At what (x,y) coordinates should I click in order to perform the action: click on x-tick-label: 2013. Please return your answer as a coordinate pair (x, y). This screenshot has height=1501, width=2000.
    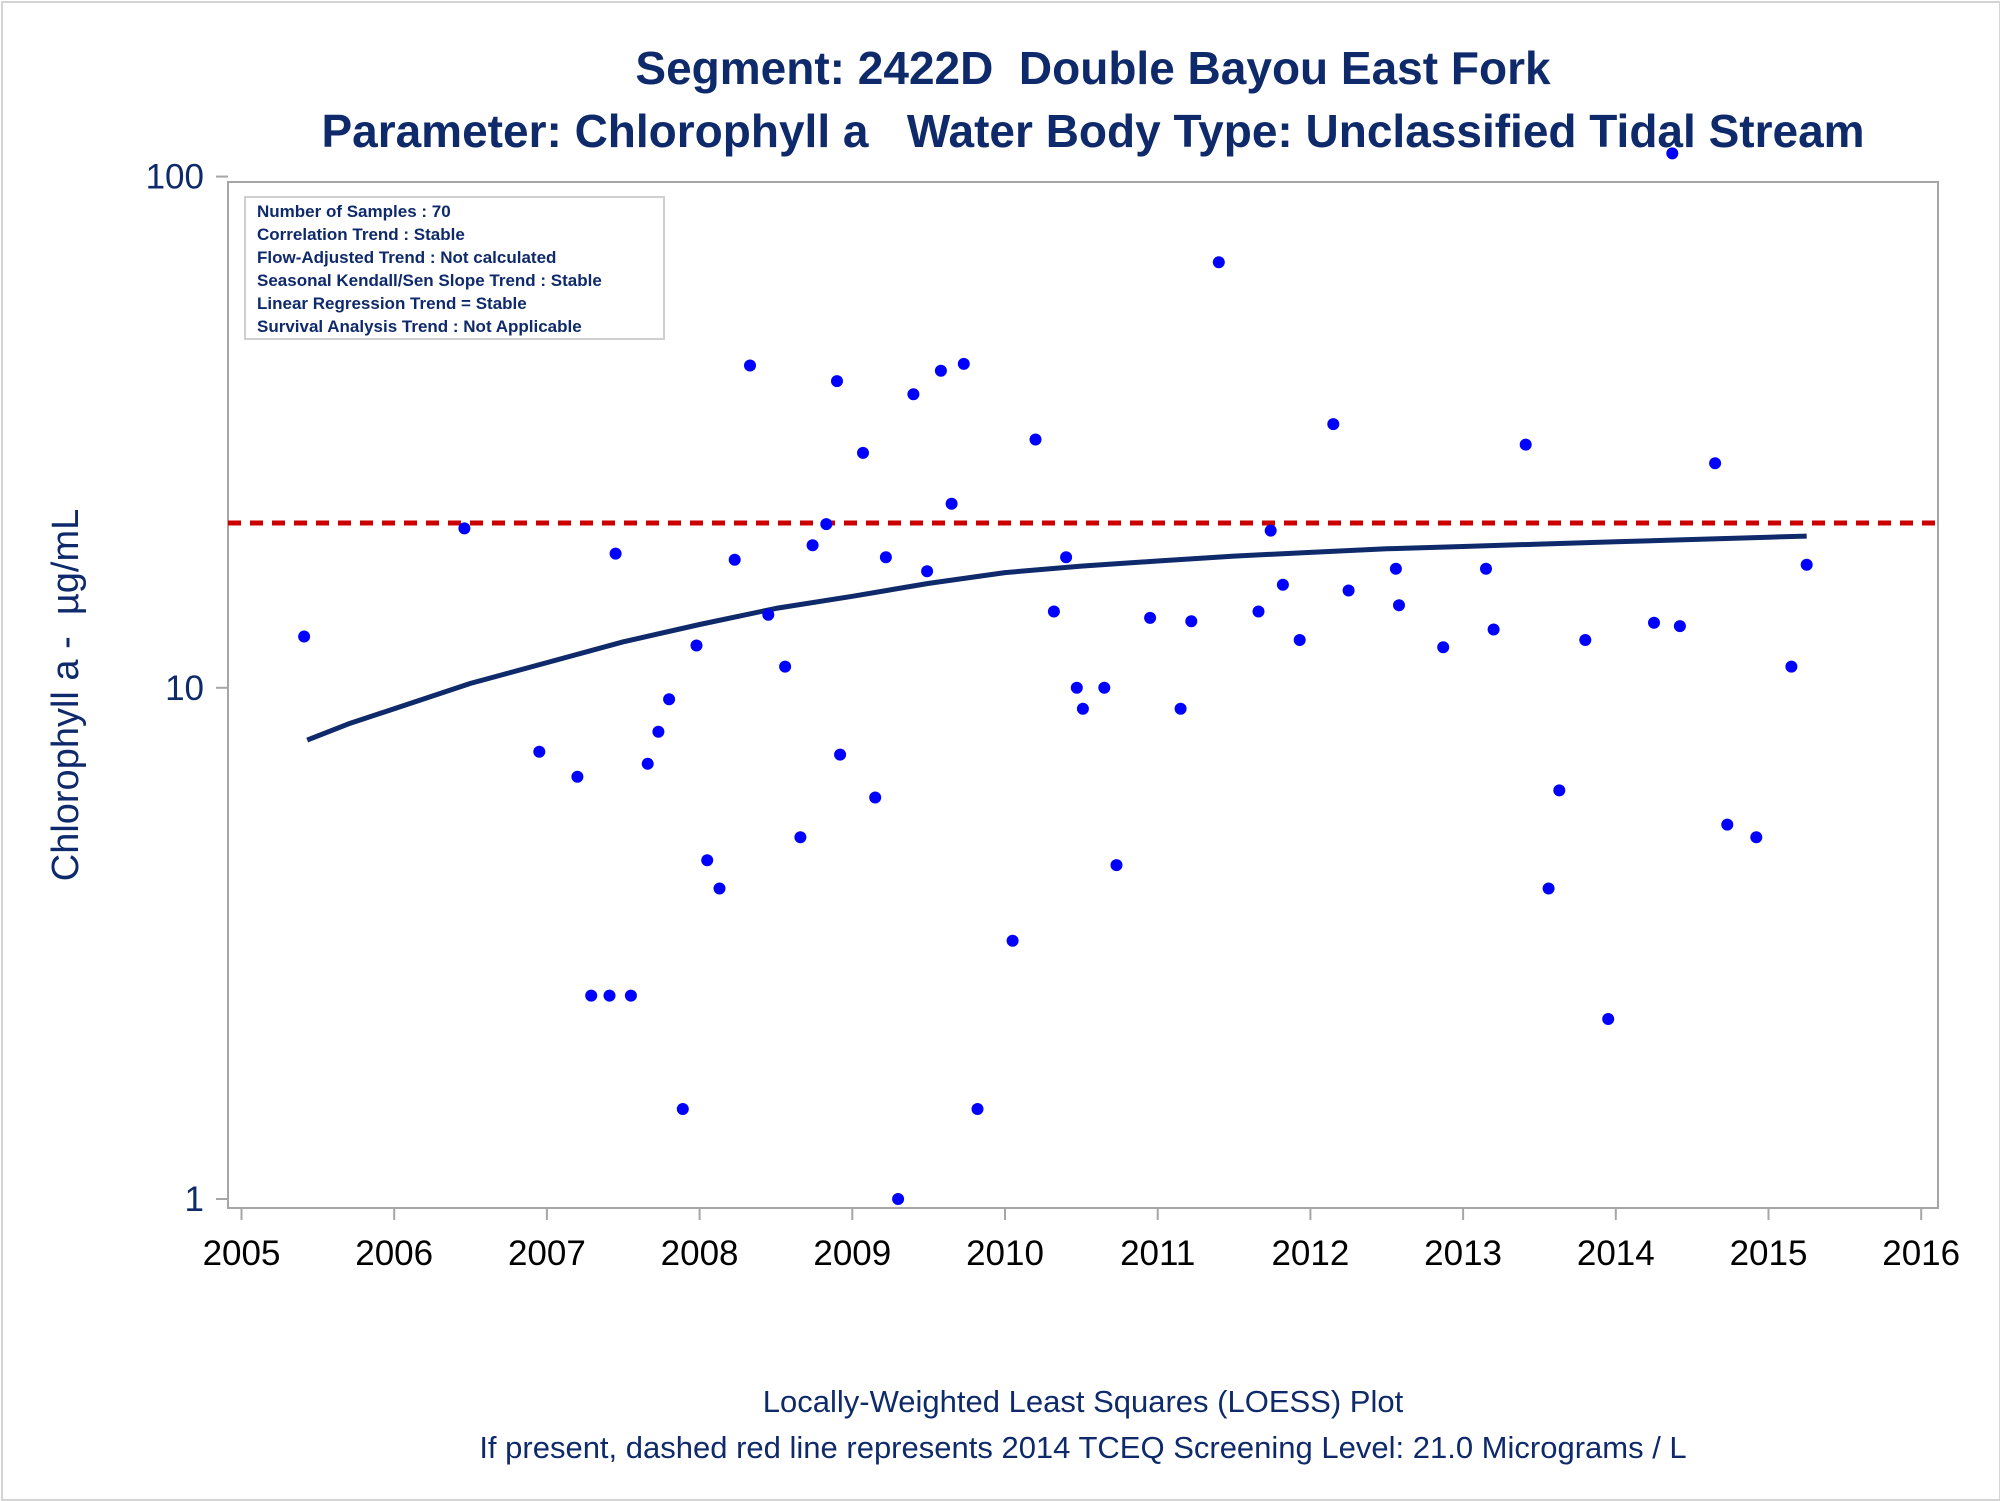
    Looking at the image, I should click on (1463, 1253).